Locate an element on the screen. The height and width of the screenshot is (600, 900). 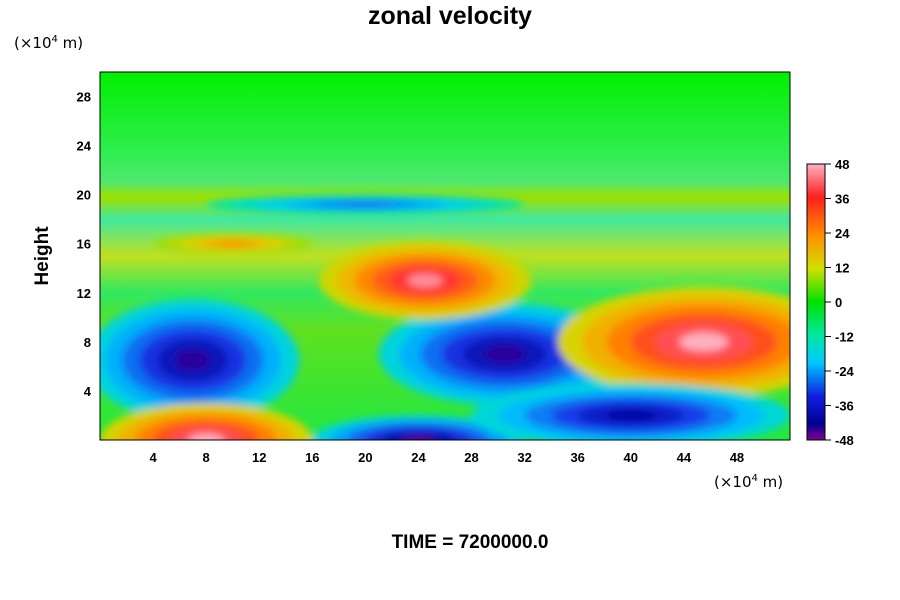
colorbar-tick-label: -24 is located at coordinates (845, 371).